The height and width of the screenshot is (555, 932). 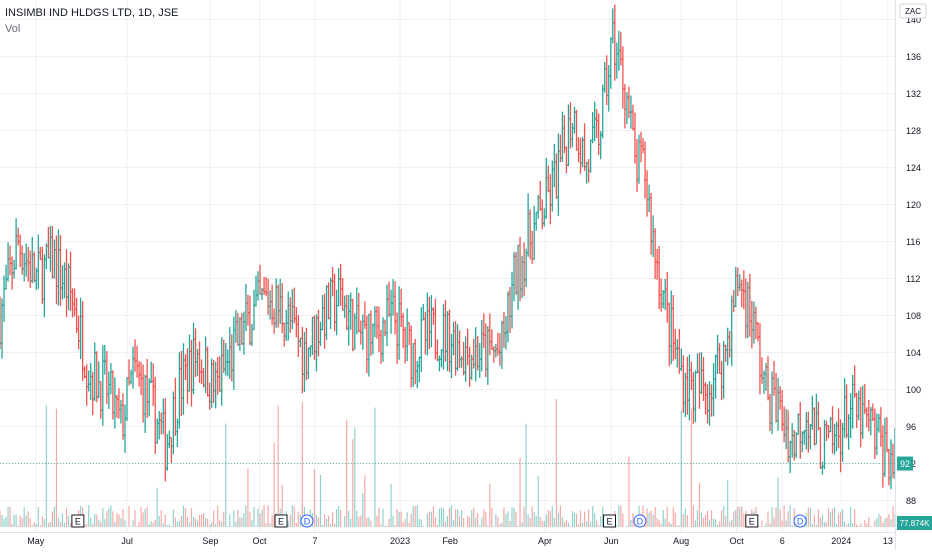 What do you see at coordinates (91, 29) in the screenshot?
I see `volume-legend: Vol` at bounding box center [91, 29].